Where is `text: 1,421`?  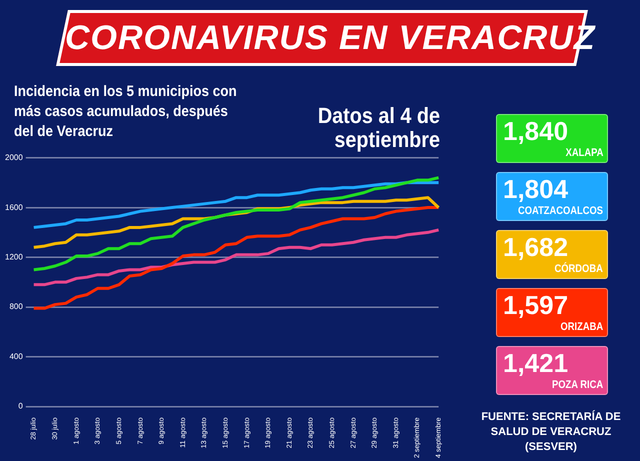 text: 1,421 is located at coordinates (535, 363).